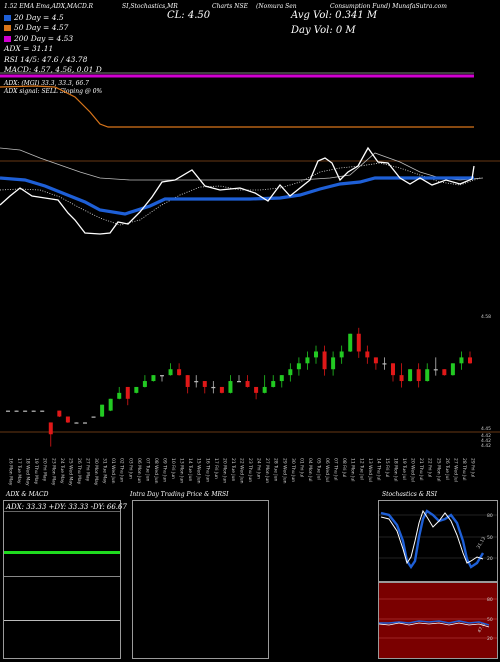 The width and height of the screenshot is (500, 662). Describe the element at coordinates (189, 15) in the screenshot. I see `close-price: CL: 4.50` at that location.